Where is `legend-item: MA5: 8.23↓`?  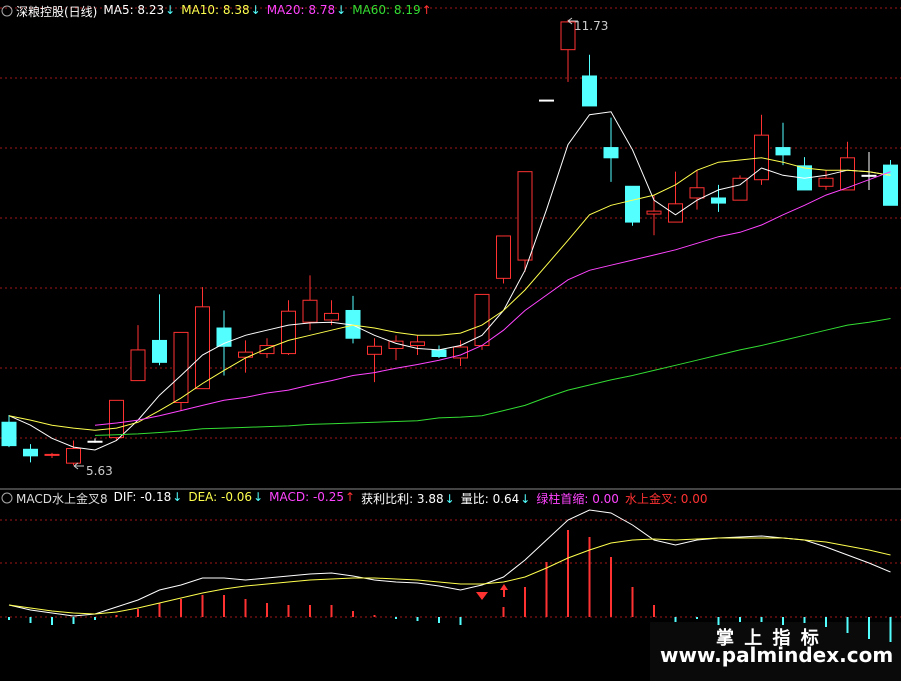
legend-item: MA5: 8.23↓ is located at coordinates (139, 11).